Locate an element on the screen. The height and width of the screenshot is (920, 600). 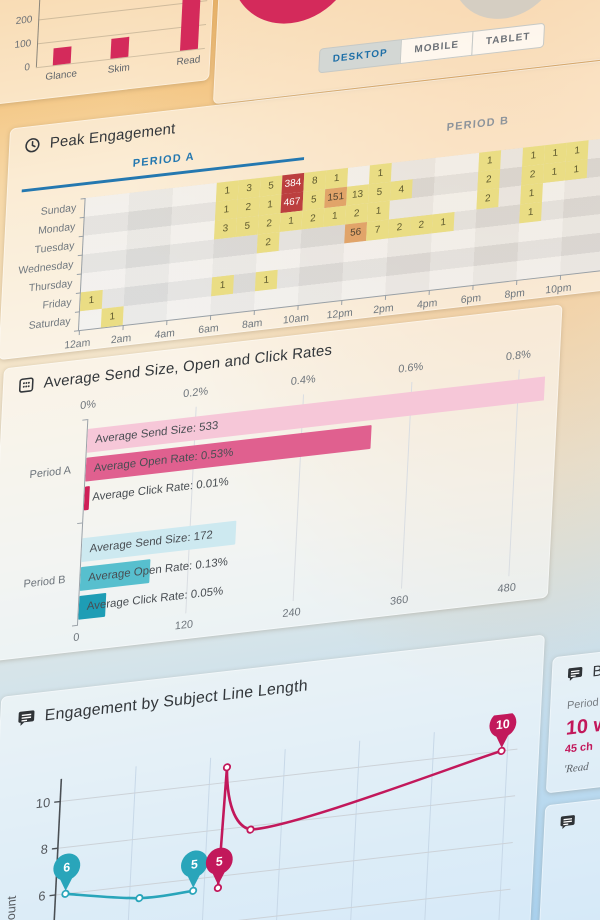
heatmap-hour-label: 2am is located at coordinates (121, 339).